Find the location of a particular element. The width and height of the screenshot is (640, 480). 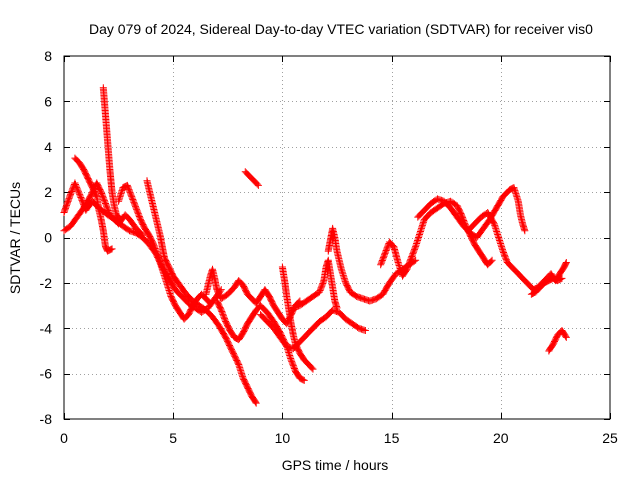

x-tick-label: 0 is located at coordinates (64, 438).